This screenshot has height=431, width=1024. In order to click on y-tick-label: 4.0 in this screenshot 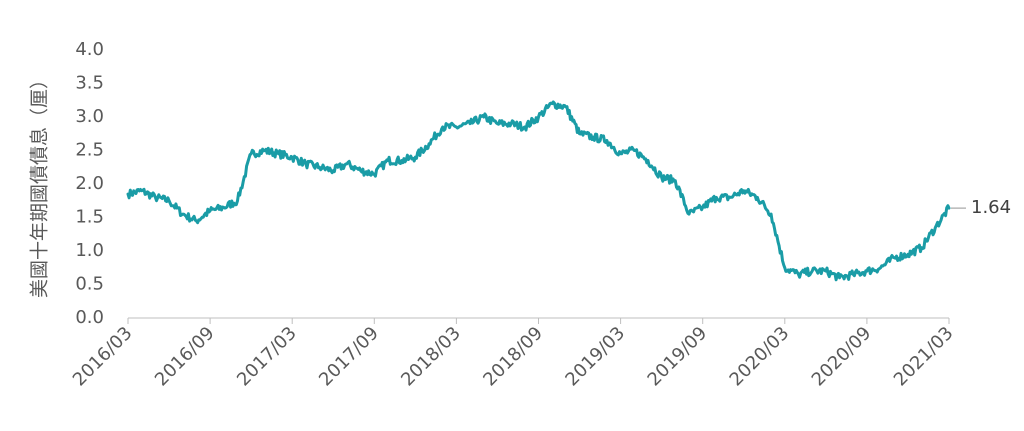, I will do `click(89, 49)`.